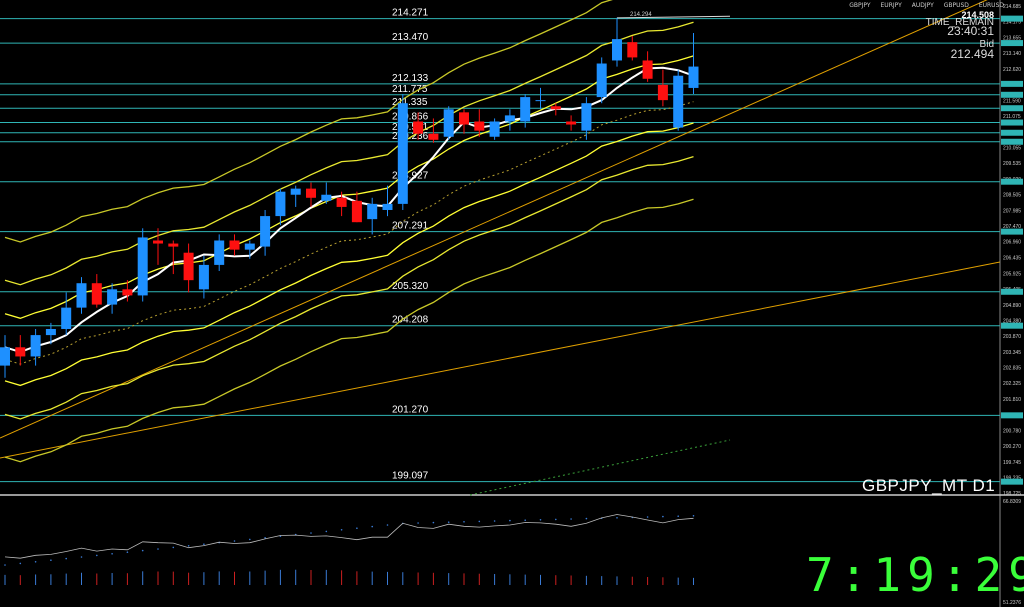  Describe the element at coordinates (991, 5) in the screenshot. I see `tab-eurusd: EURUSD` at that location.